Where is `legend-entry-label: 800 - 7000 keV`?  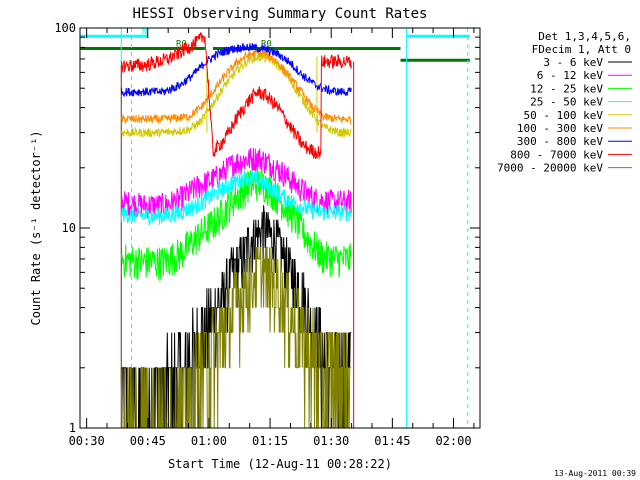 legend-entry-label: 800 - 7000 keV is located at coordinates (556, 154).